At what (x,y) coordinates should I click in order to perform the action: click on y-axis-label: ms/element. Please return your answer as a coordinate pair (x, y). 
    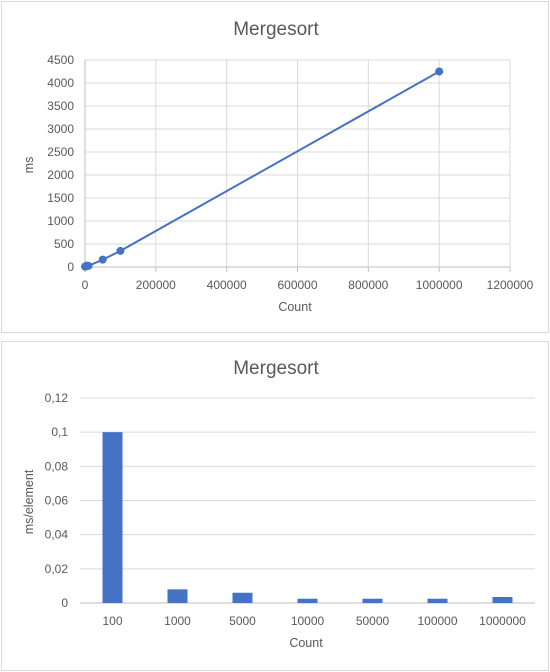
    Looking at the image, I should click on (29, 501).